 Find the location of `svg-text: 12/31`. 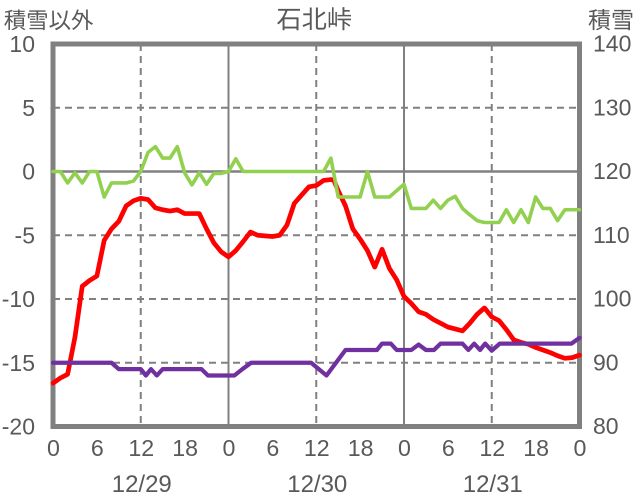

svg-text: 12/31 is located at coordinates (493, 484).